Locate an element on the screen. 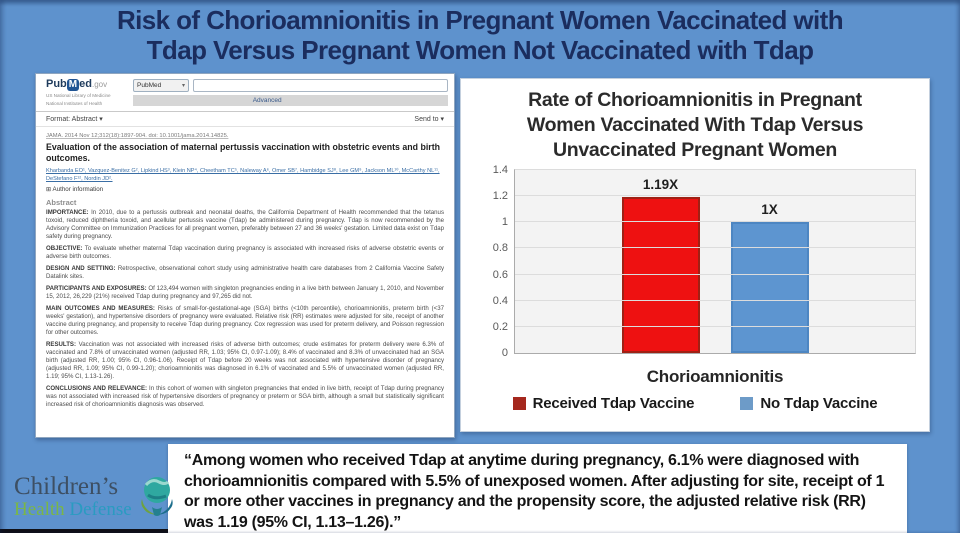 The image size is (960, 533). database-select: PubMed ▾ is located at coordinates (161, 85).